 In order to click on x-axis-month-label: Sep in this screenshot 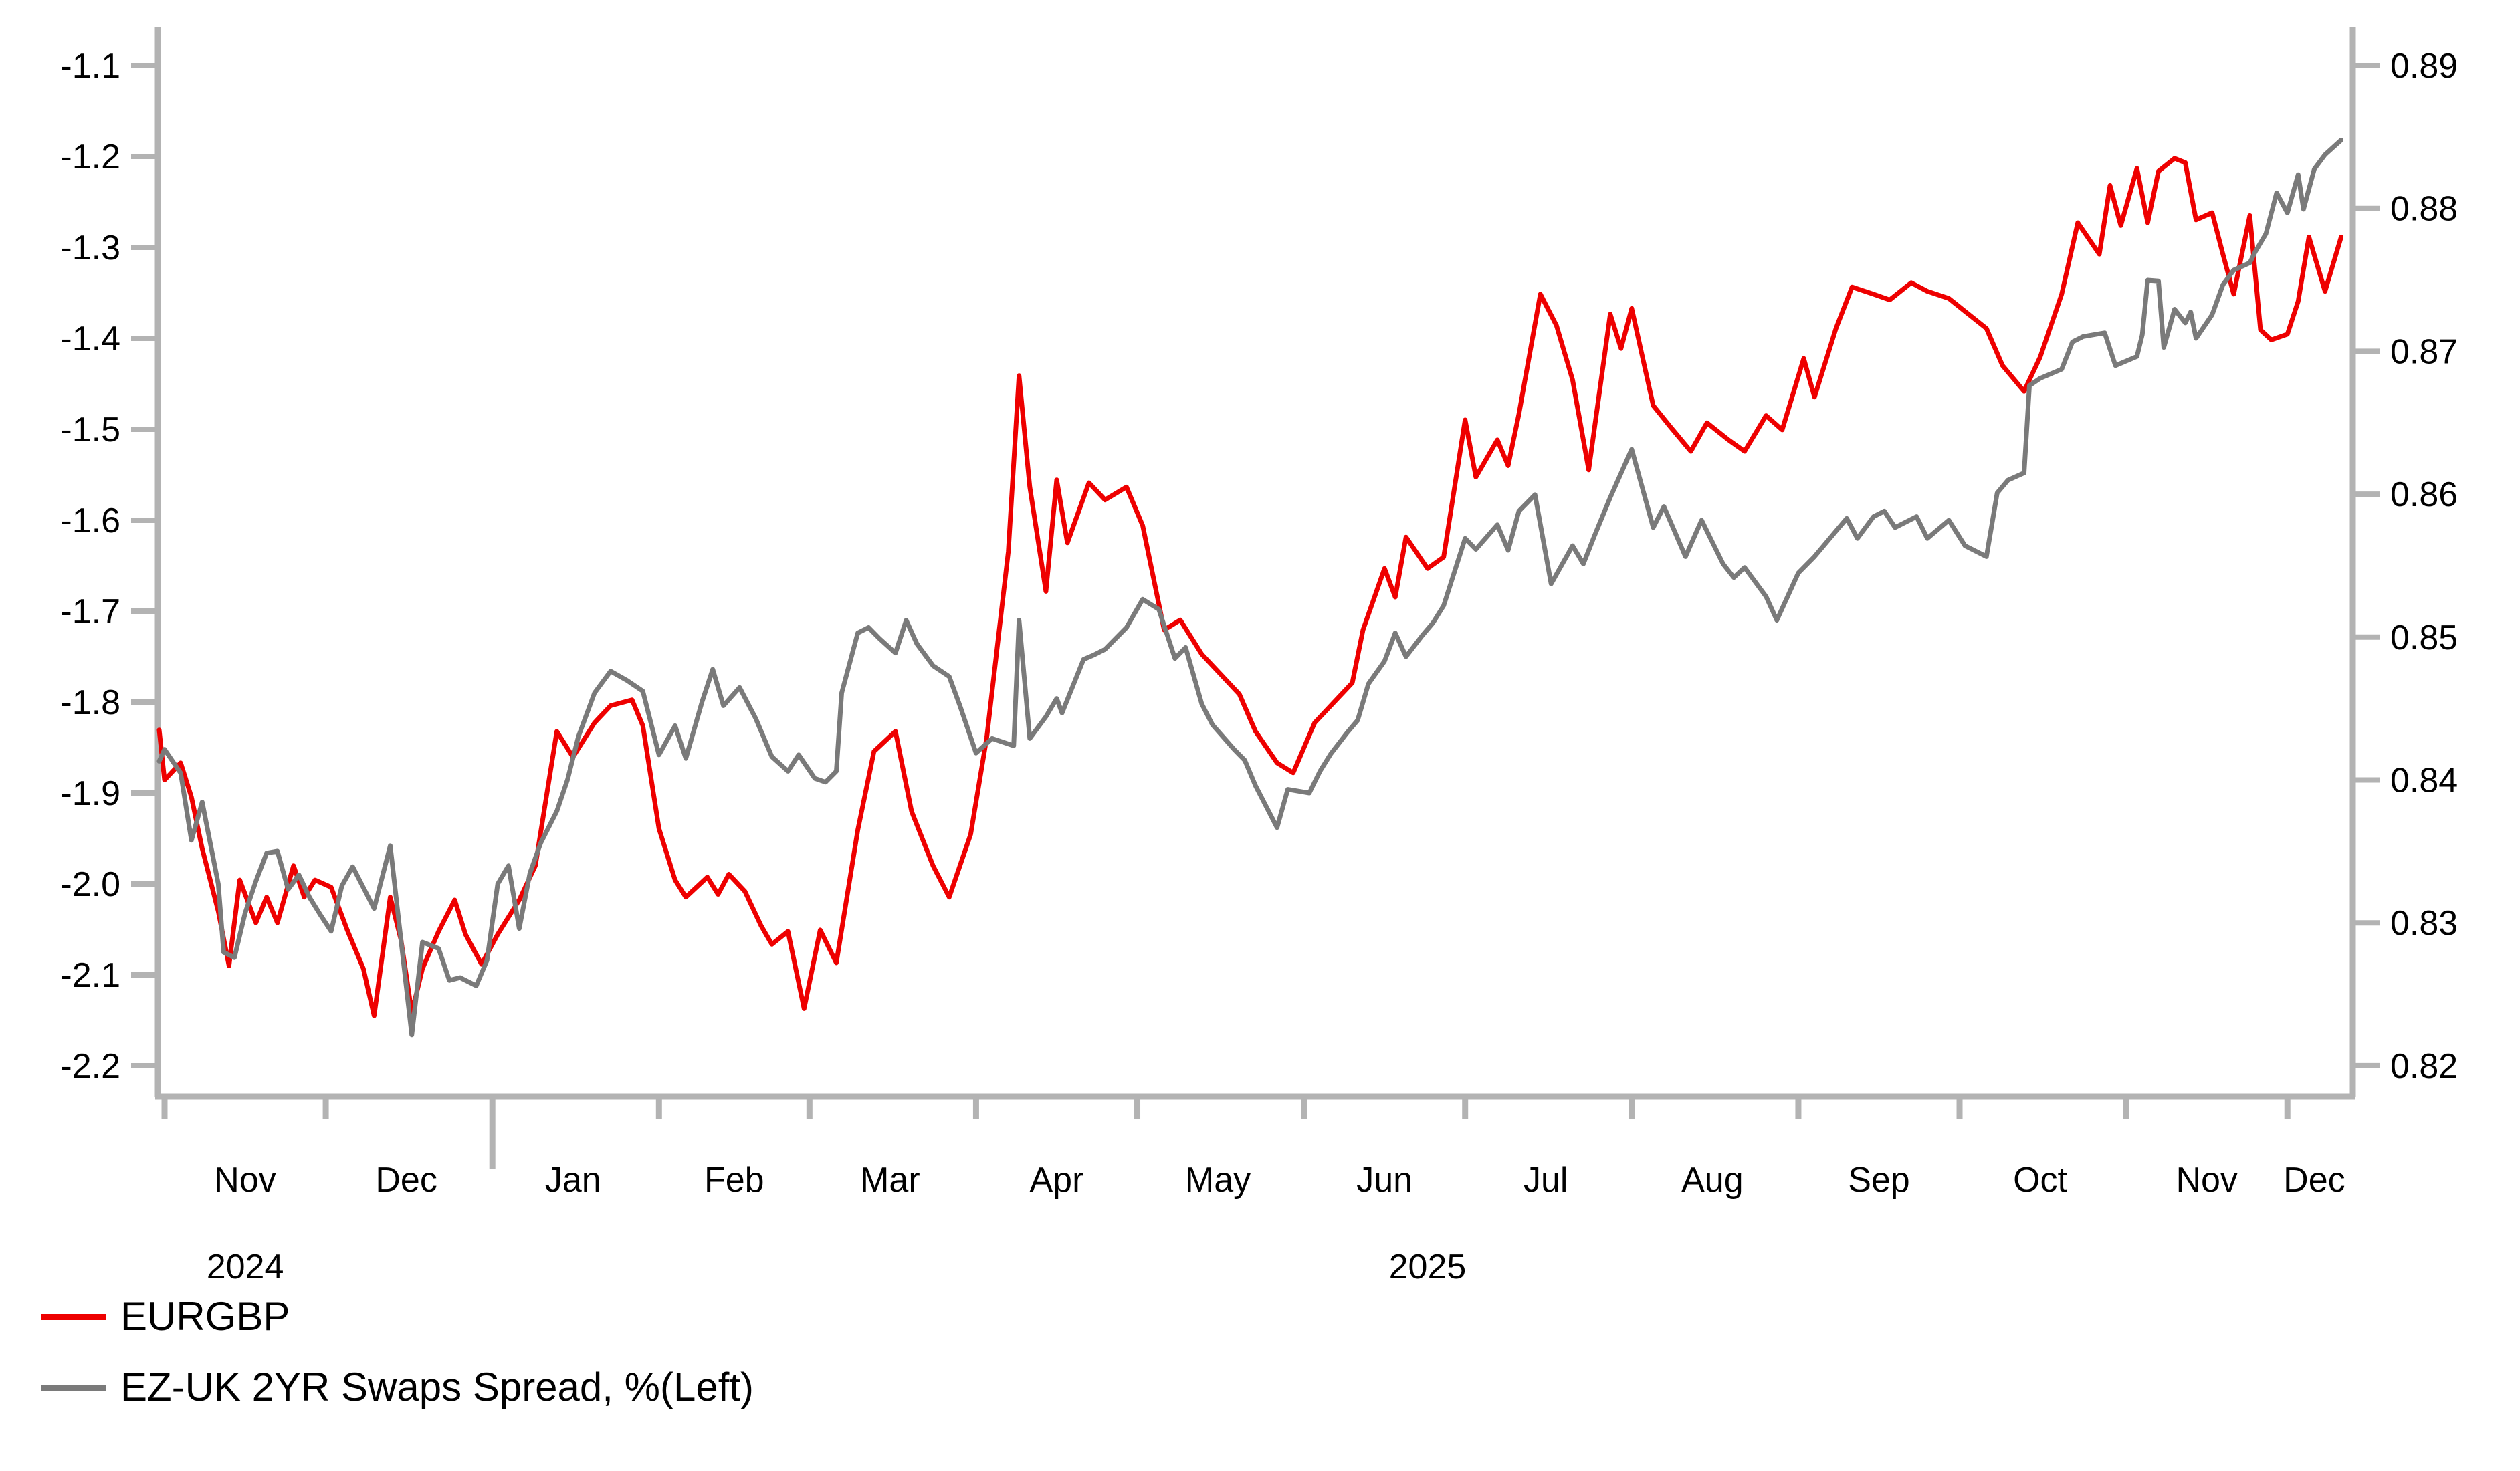, I will do `click(1879, 1180)`.